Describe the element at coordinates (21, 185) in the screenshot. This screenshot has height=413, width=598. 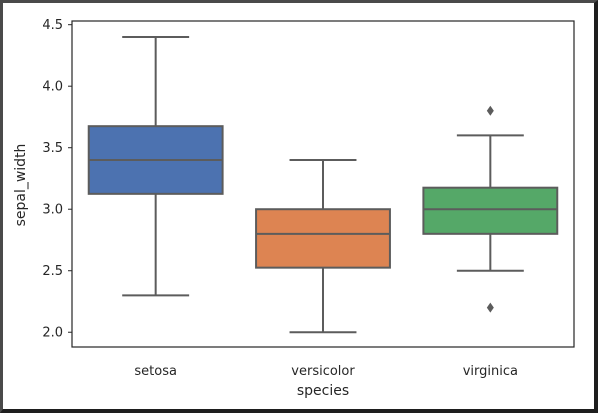
I see `y-axis-label: sepal_width` at that location.